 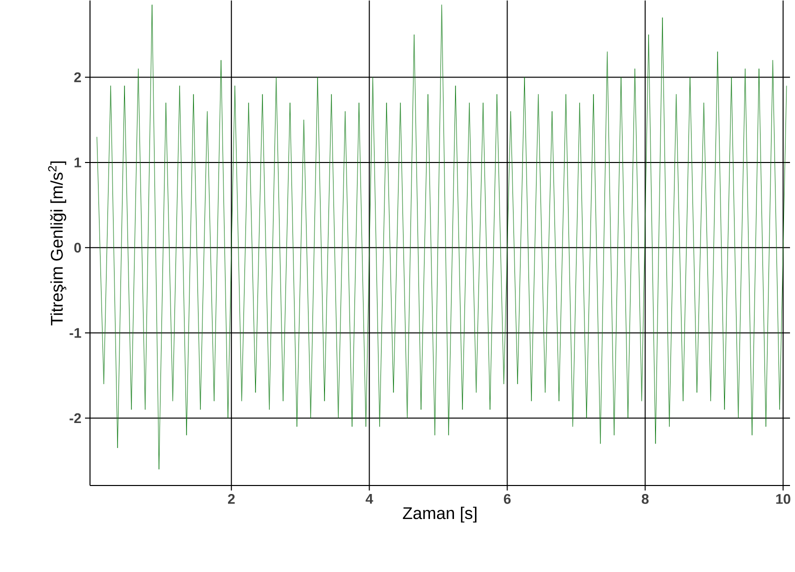 What do you see at coordinates (75, 419) in the screenshot?
I see `y-tick-label: -2` at bounding box center [75, 419].